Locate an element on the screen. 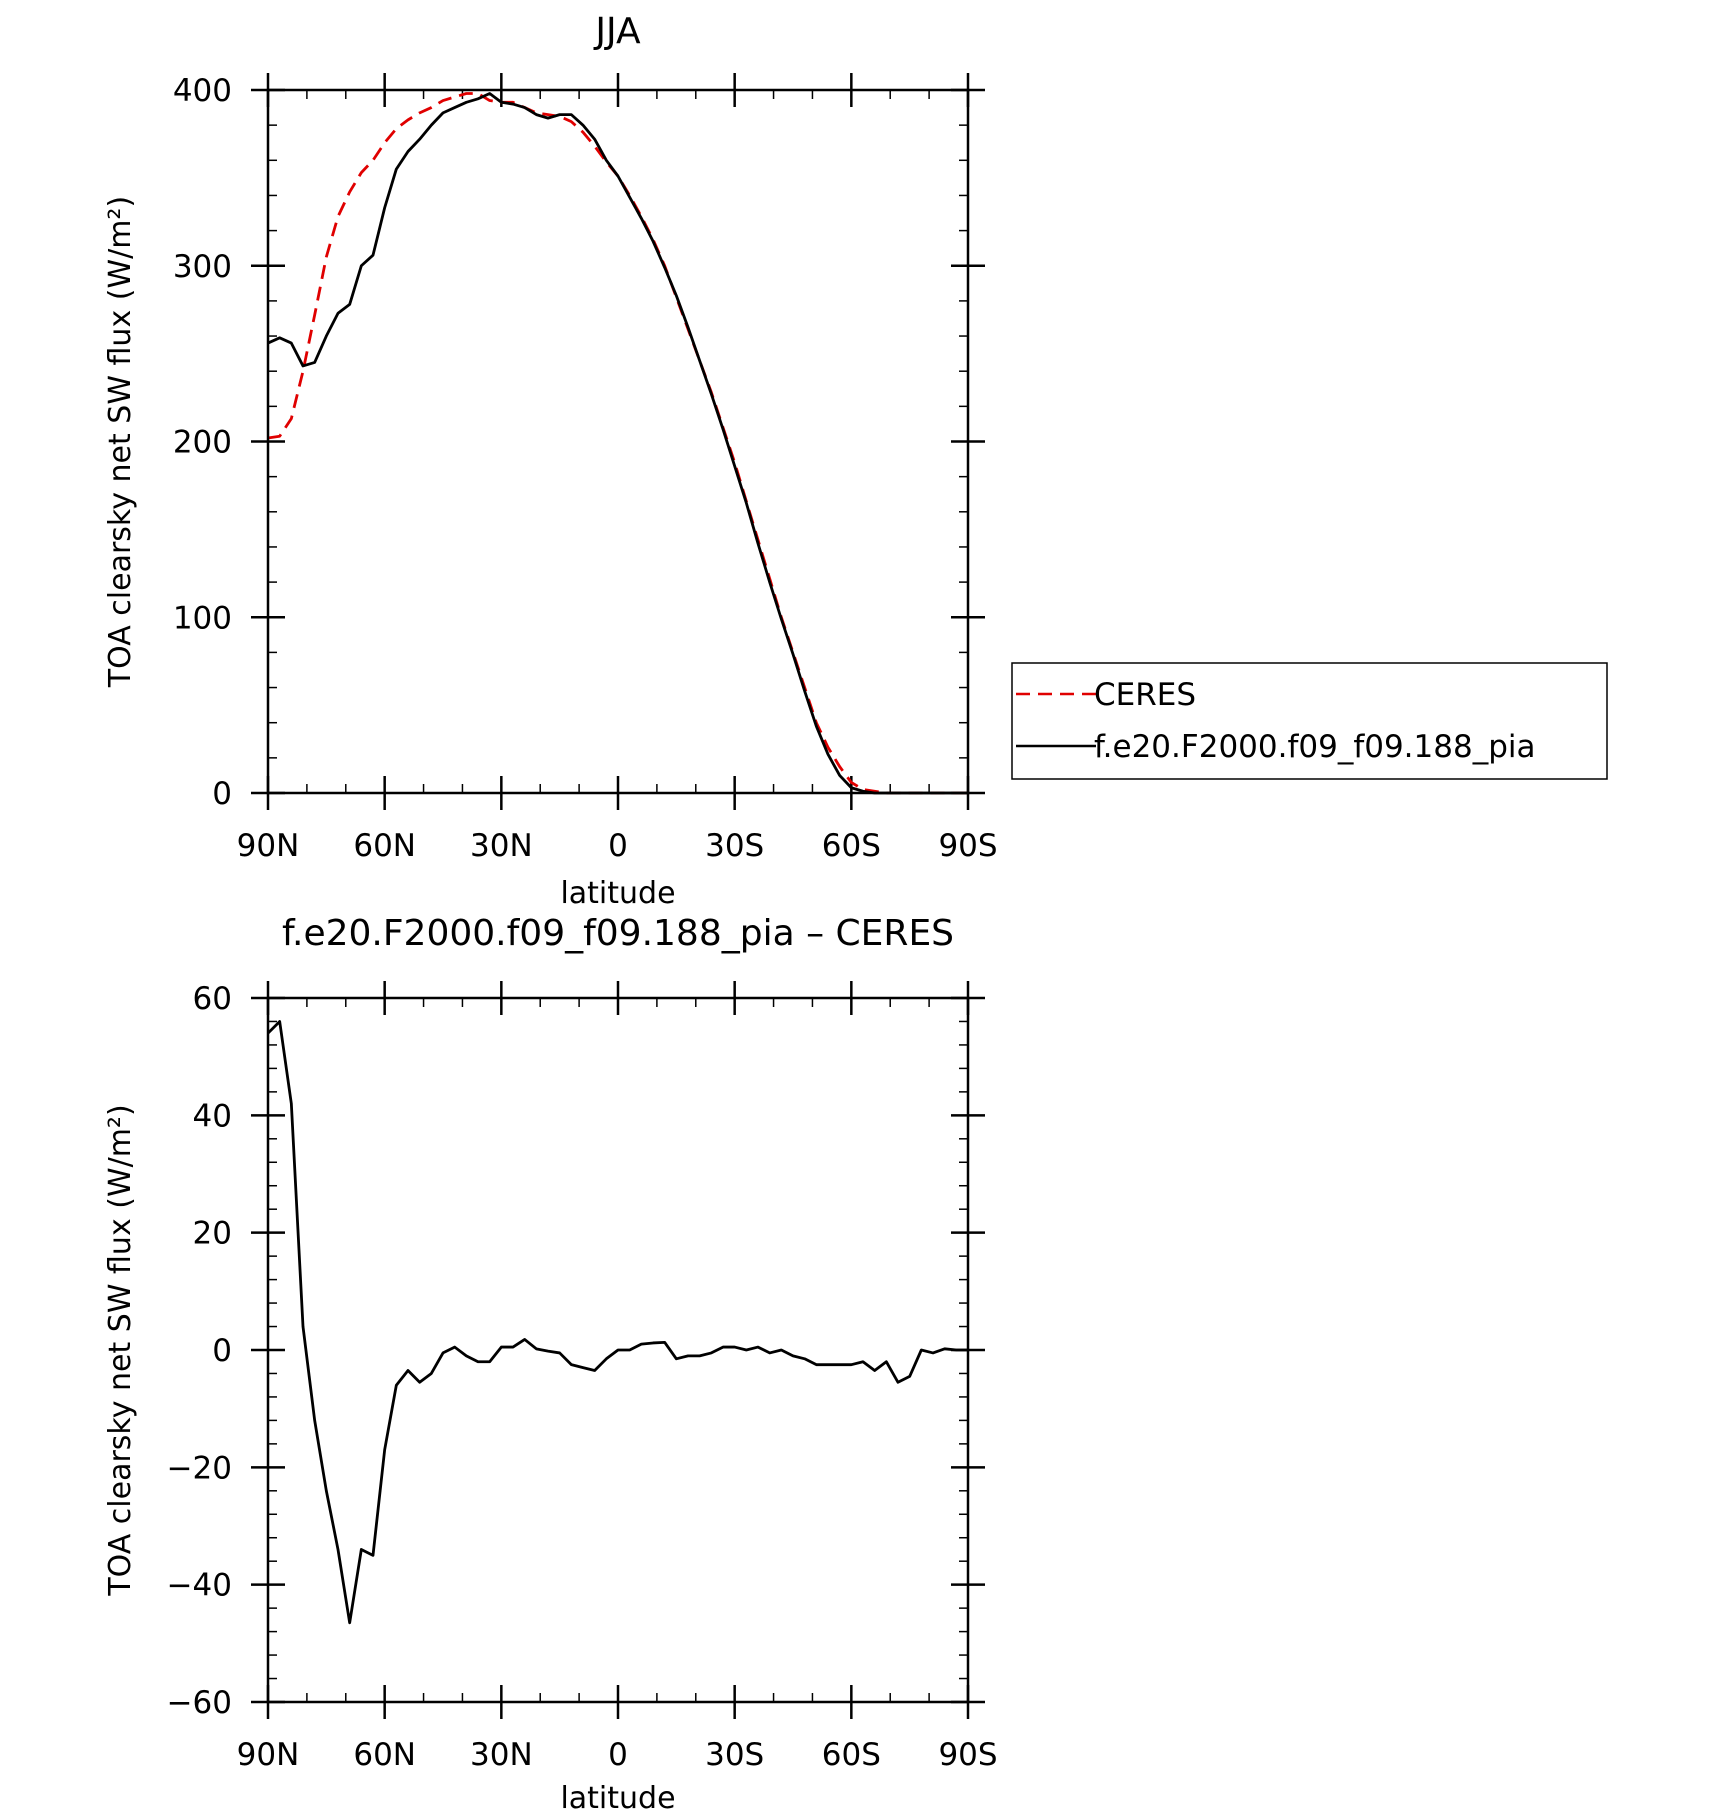 This screenshot has height=1811, width=1710. bottom-y-tick-label: 60 is located at coordinates (212, 999).